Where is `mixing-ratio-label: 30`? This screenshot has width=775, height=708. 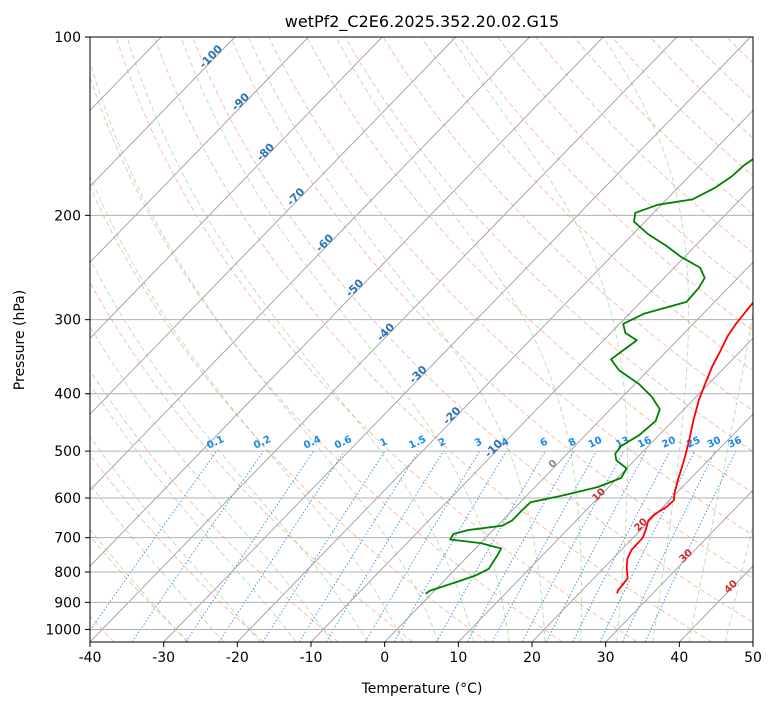 mixing-ratio-label: 30 is located at coordinates (714, 443).